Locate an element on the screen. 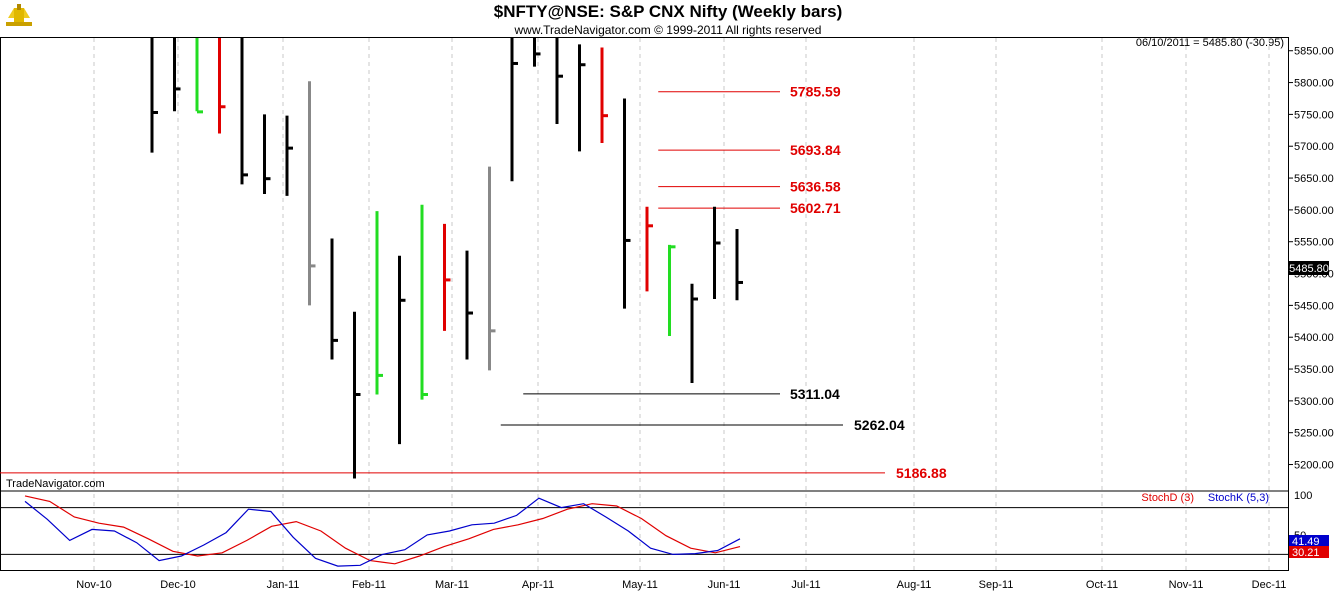  y-tick-label: 5450.00 is located at coordinates (1314, 306).